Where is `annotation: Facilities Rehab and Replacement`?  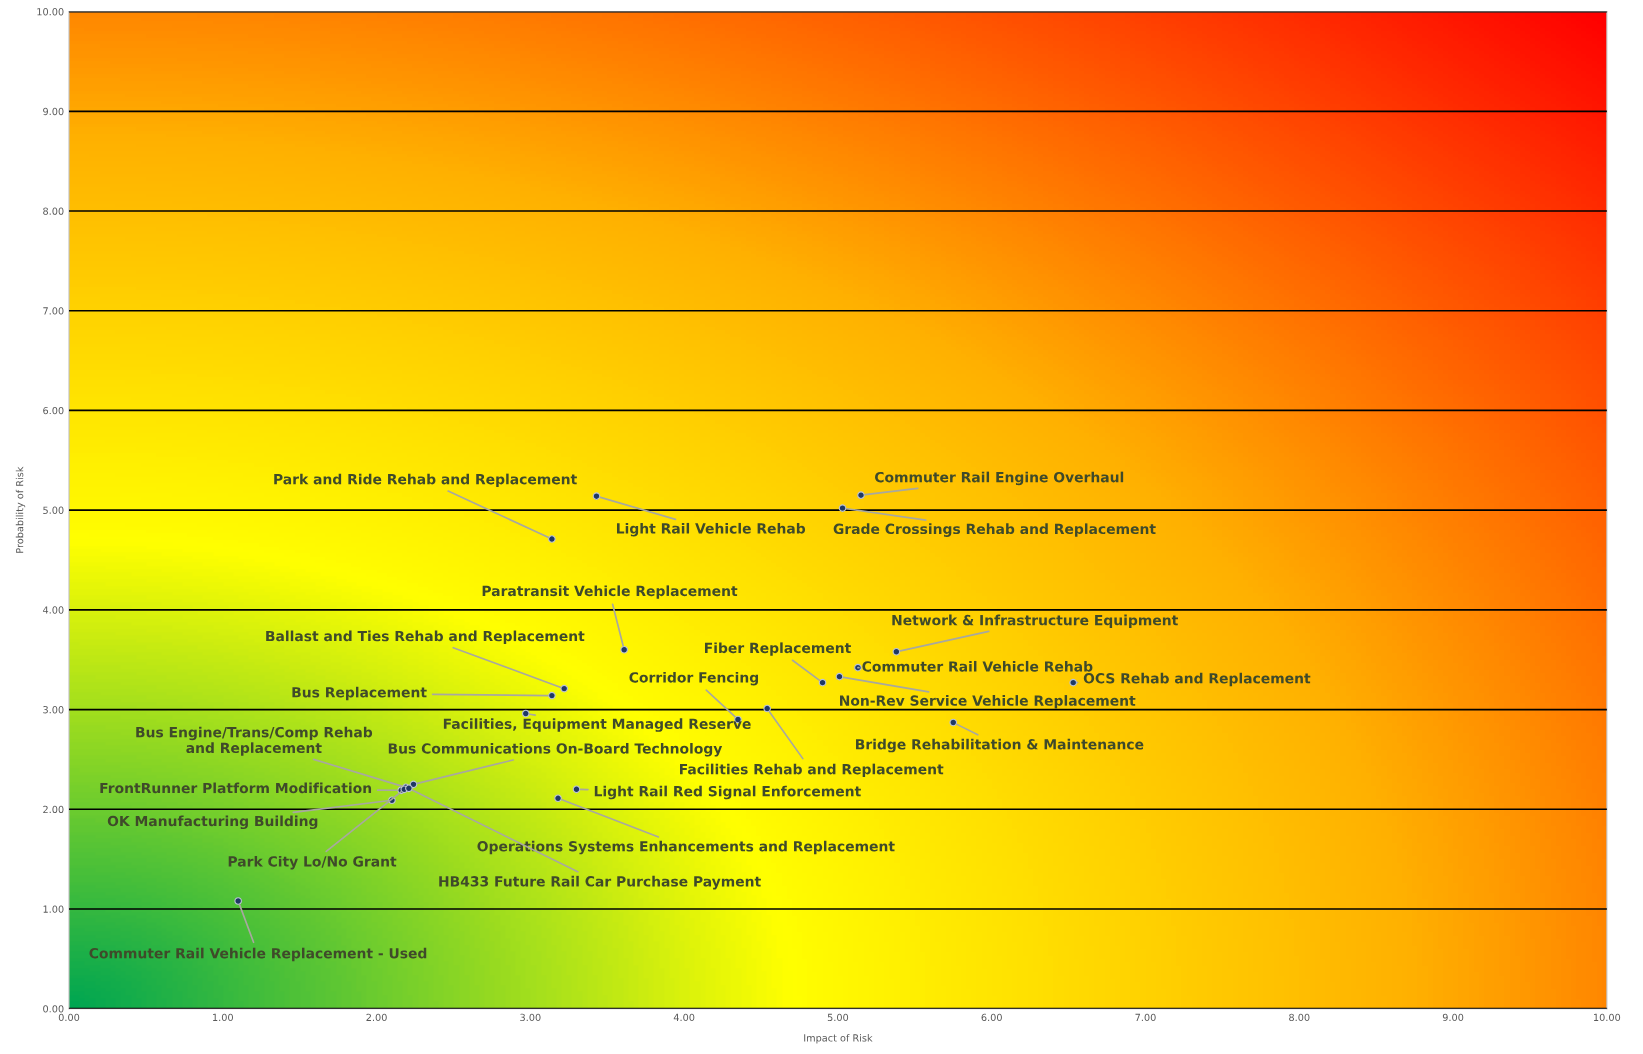
annotation: Facilities Rehab and Replacement is located at coordinates (812, 770).